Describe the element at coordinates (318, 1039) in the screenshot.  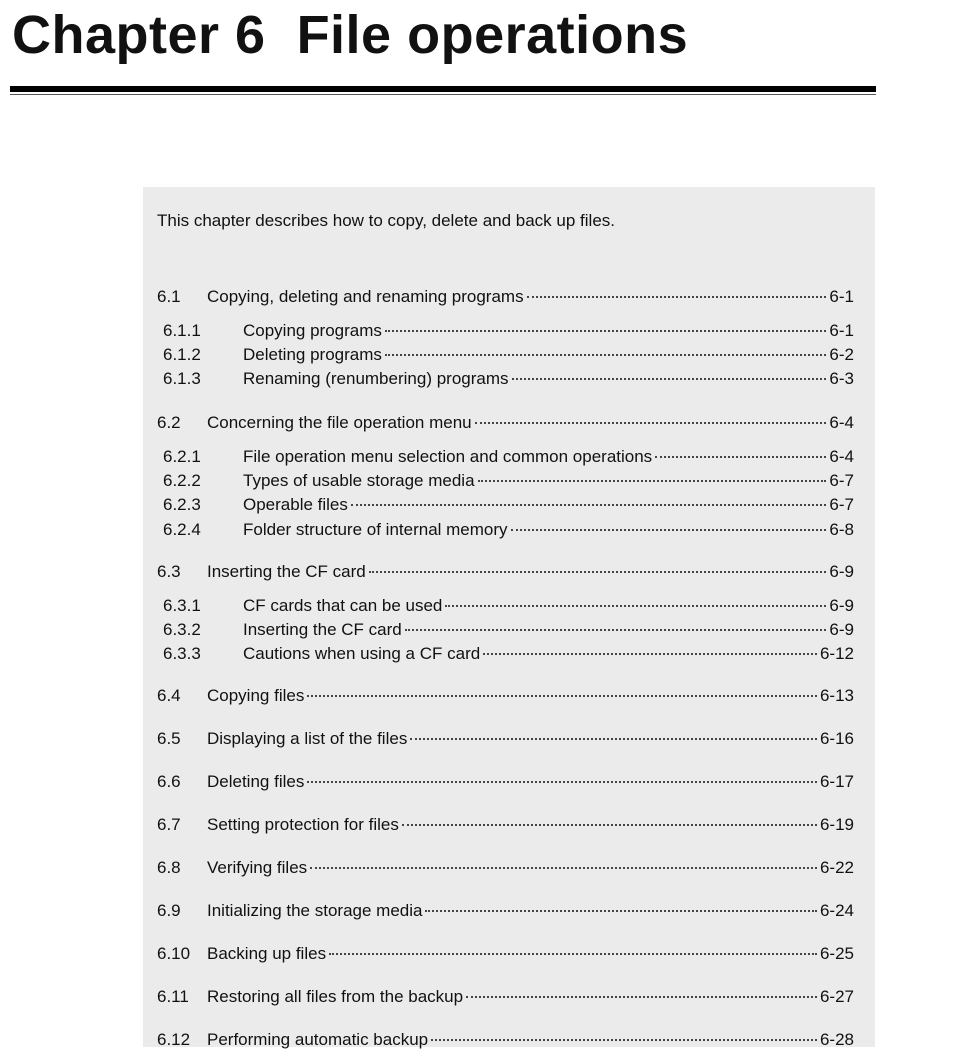
I see `entry-title: Performing automatic backup` at that location.